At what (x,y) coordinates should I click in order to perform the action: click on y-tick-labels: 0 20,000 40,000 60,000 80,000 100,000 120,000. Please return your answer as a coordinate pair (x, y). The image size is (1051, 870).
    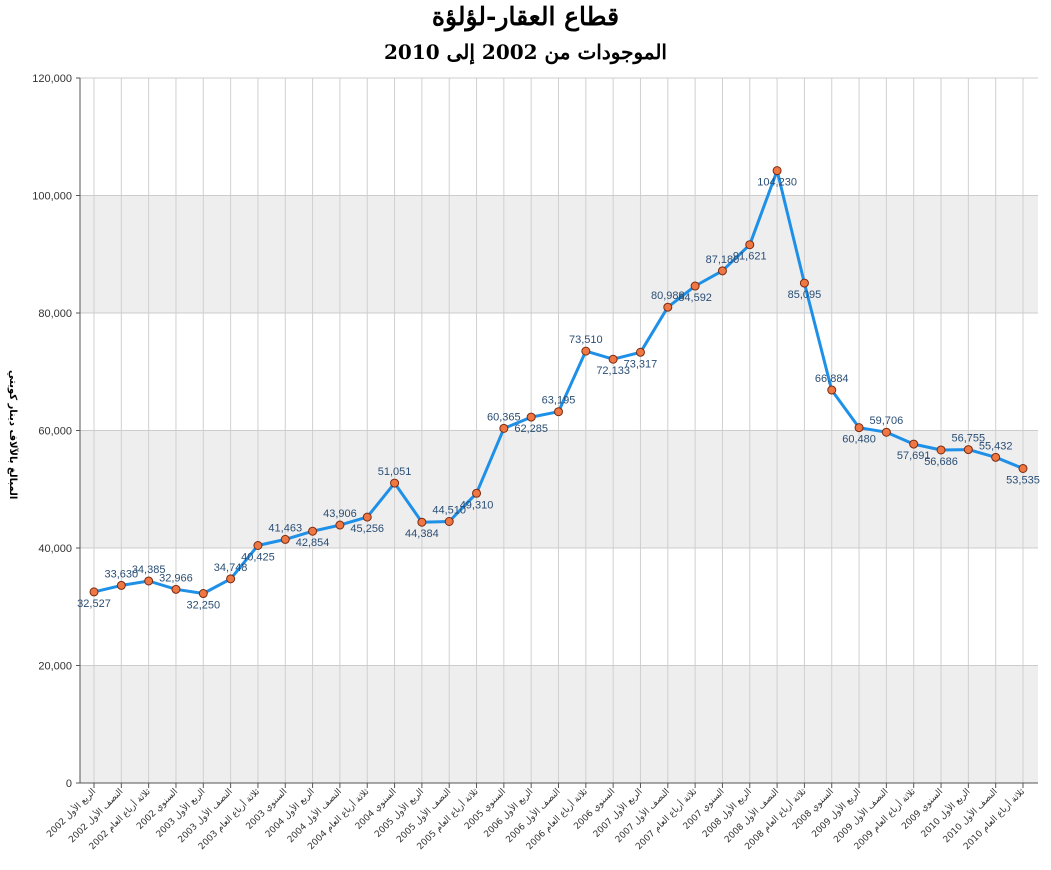
    Looking at the image, I should click on (52, 431).